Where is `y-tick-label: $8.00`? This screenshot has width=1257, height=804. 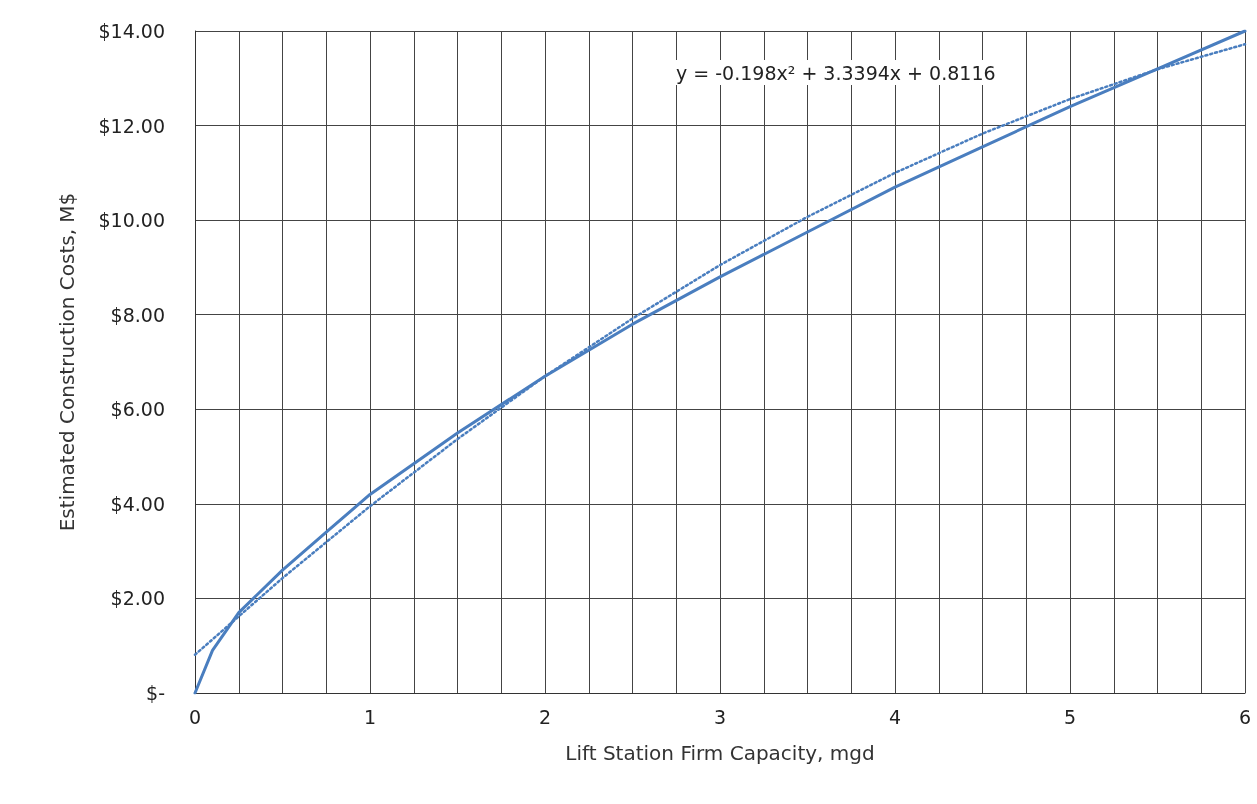
y-tick-label: $8.00 is located at coordinates (137, 314).